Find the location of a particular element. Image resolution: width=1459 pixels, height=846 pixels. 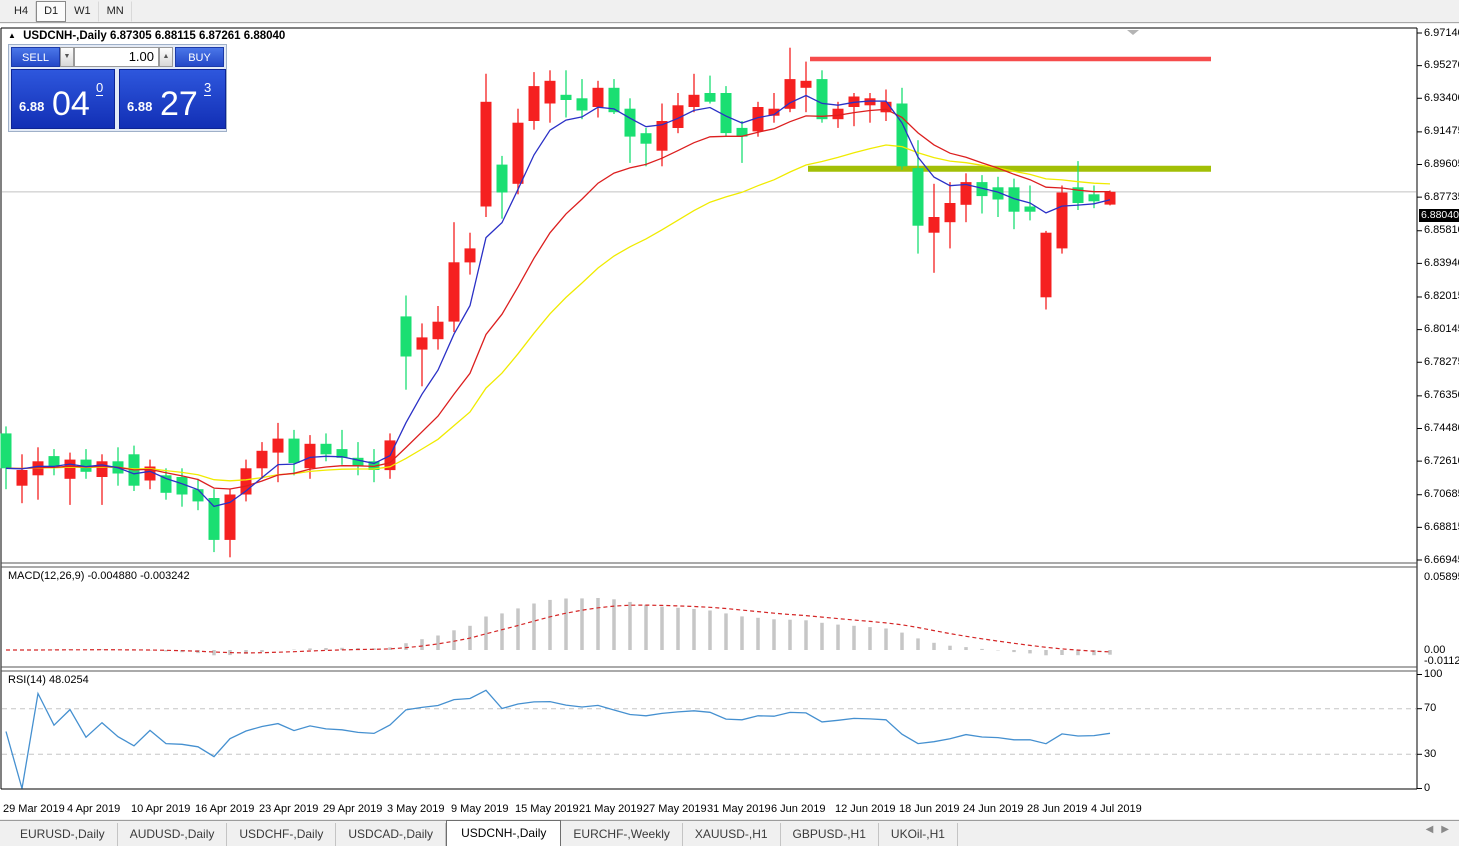

chart-tab-usdchfdaily: USDCHF-,Daily is located at coordinates (282, 834).